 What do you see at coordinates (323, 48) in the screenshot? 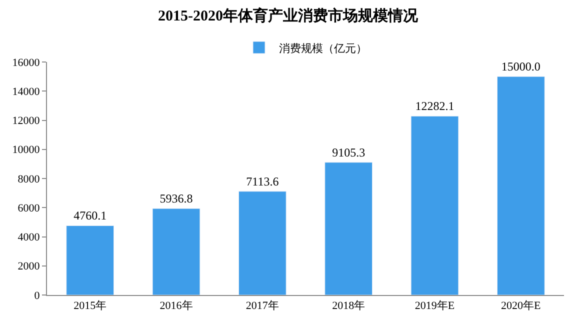
I see `legend-label: 消费规模（亿元）` at bounding box center [323, 48].